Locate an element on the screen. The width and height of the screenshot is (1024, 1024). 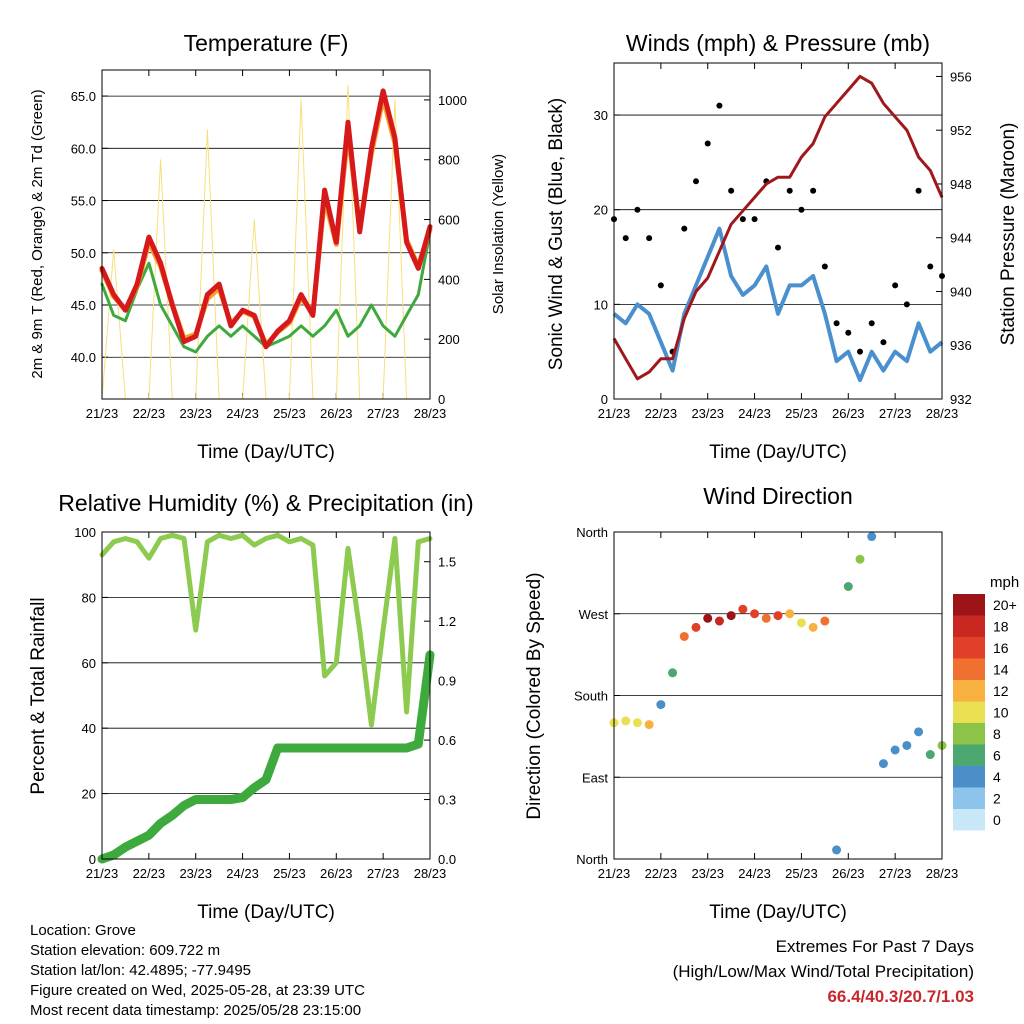
temperature-frame is located at coordinates (266, 234).